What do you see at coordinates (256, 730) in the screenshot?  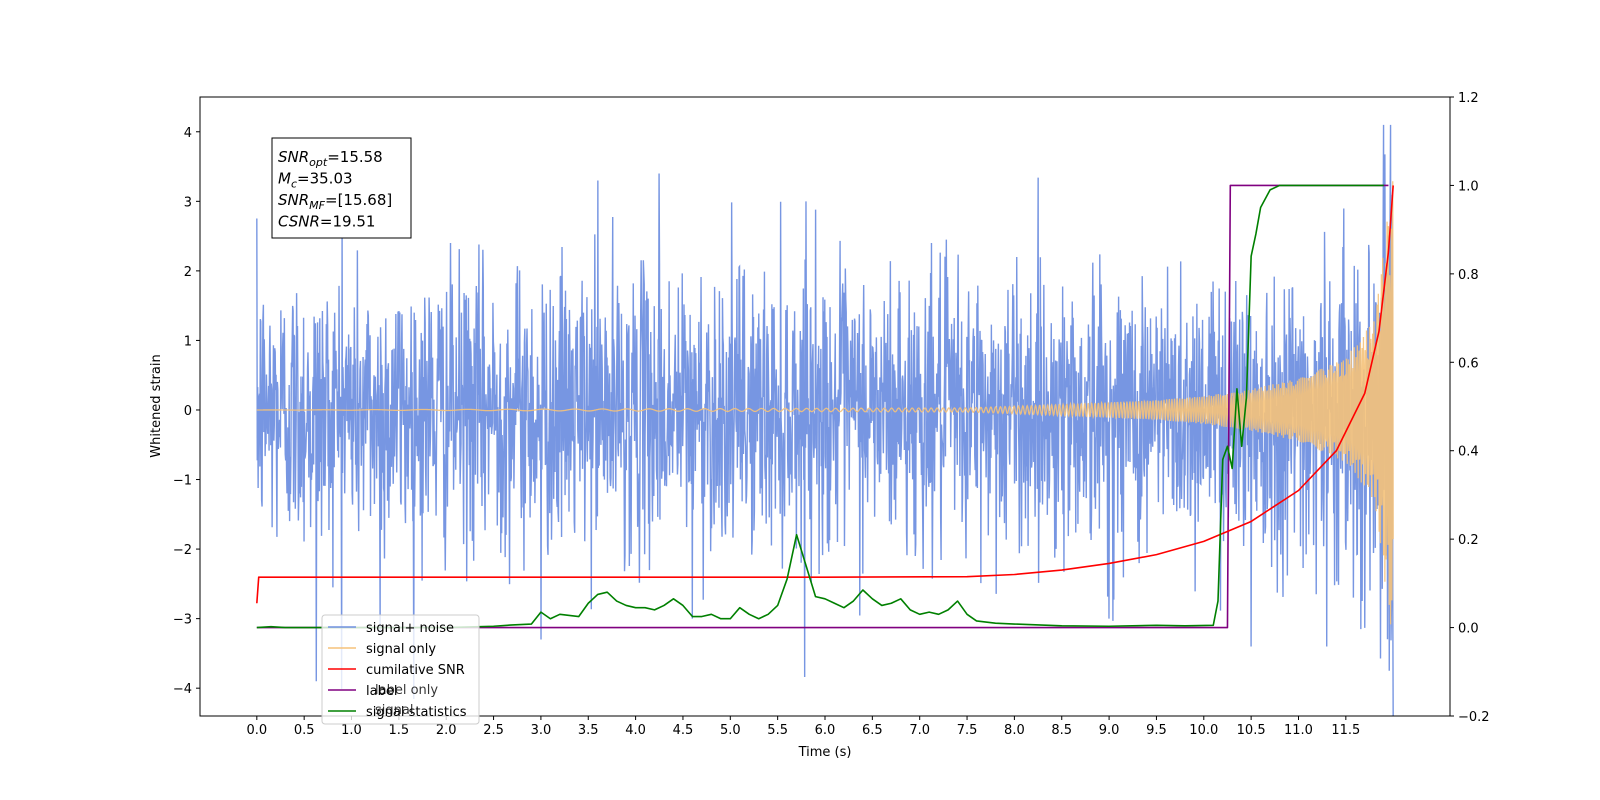 I see `x-tick-label: 0.0` at bounding box center [256, 730].